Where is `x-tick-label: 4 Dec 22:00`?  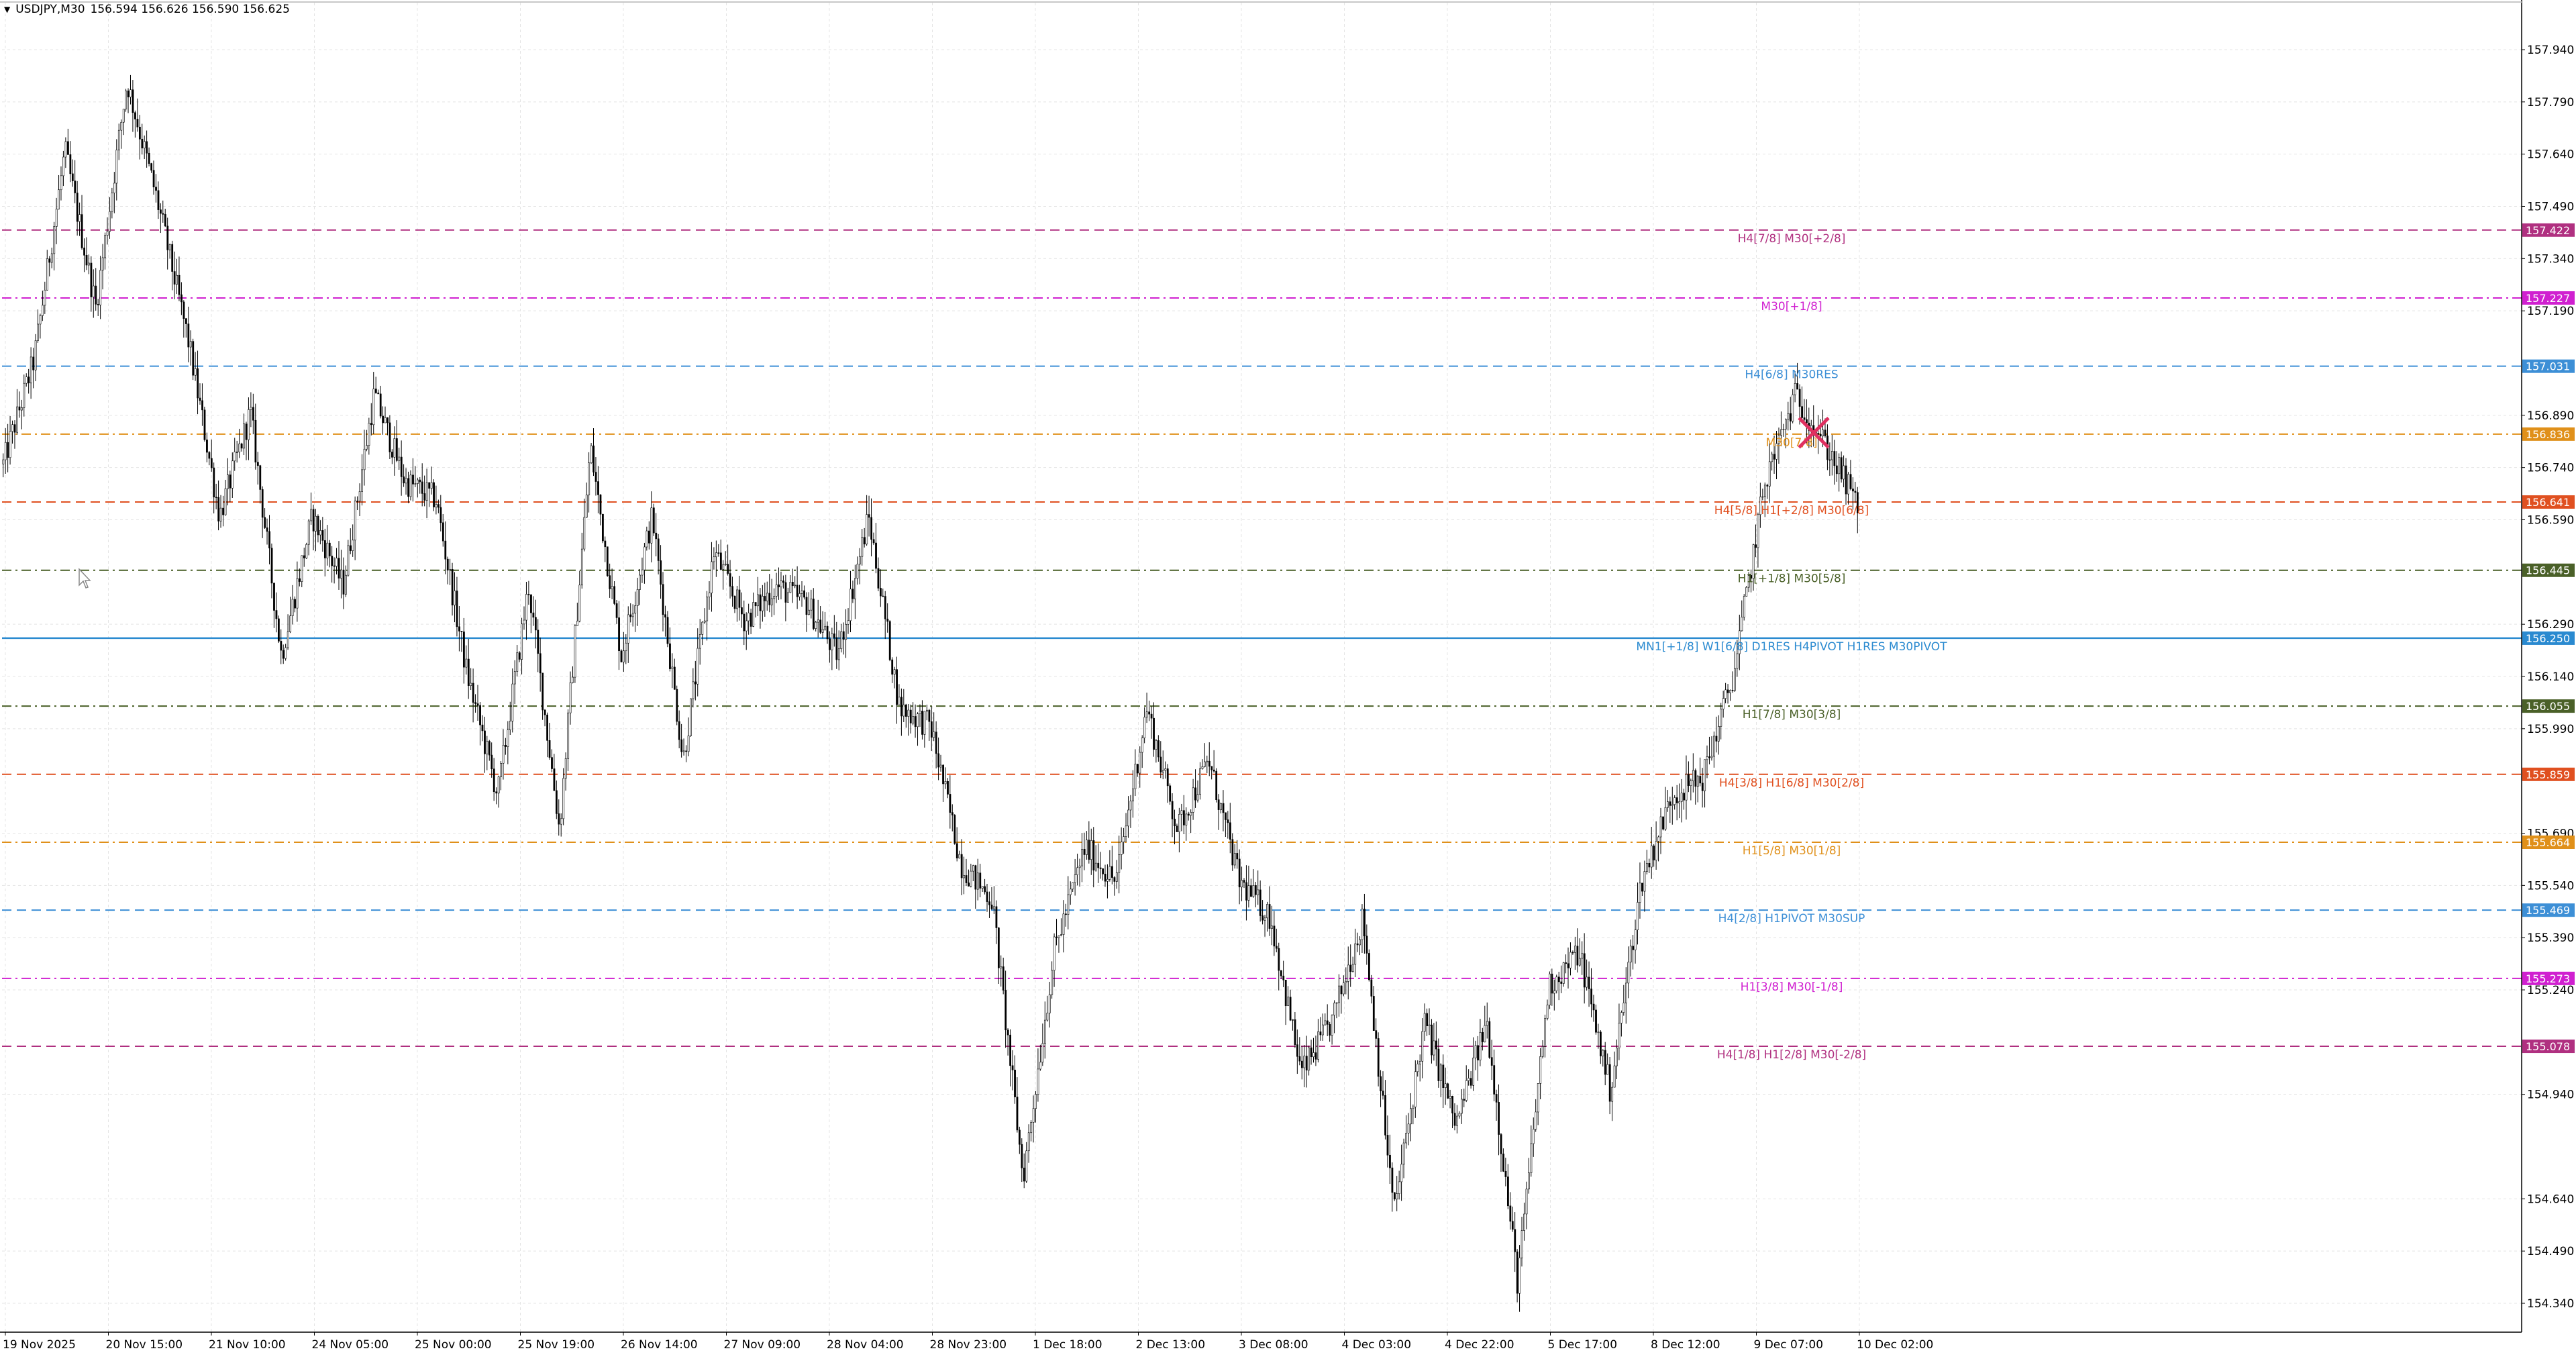 x-tick-label: 4 Dec 22:00 is located at coordinates (1479, 1345).